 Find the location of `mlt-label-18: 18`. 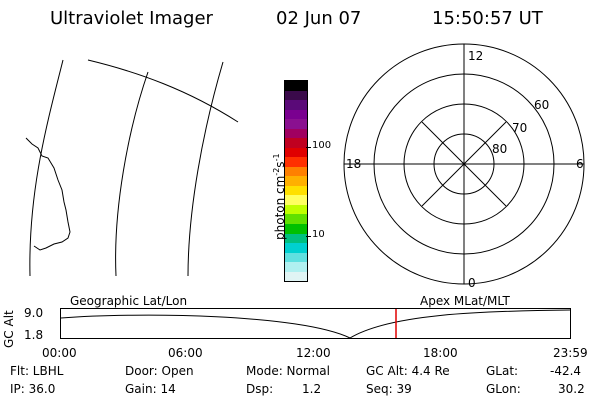

mlt-label-18: 18 is located at coordinates (353, 164).